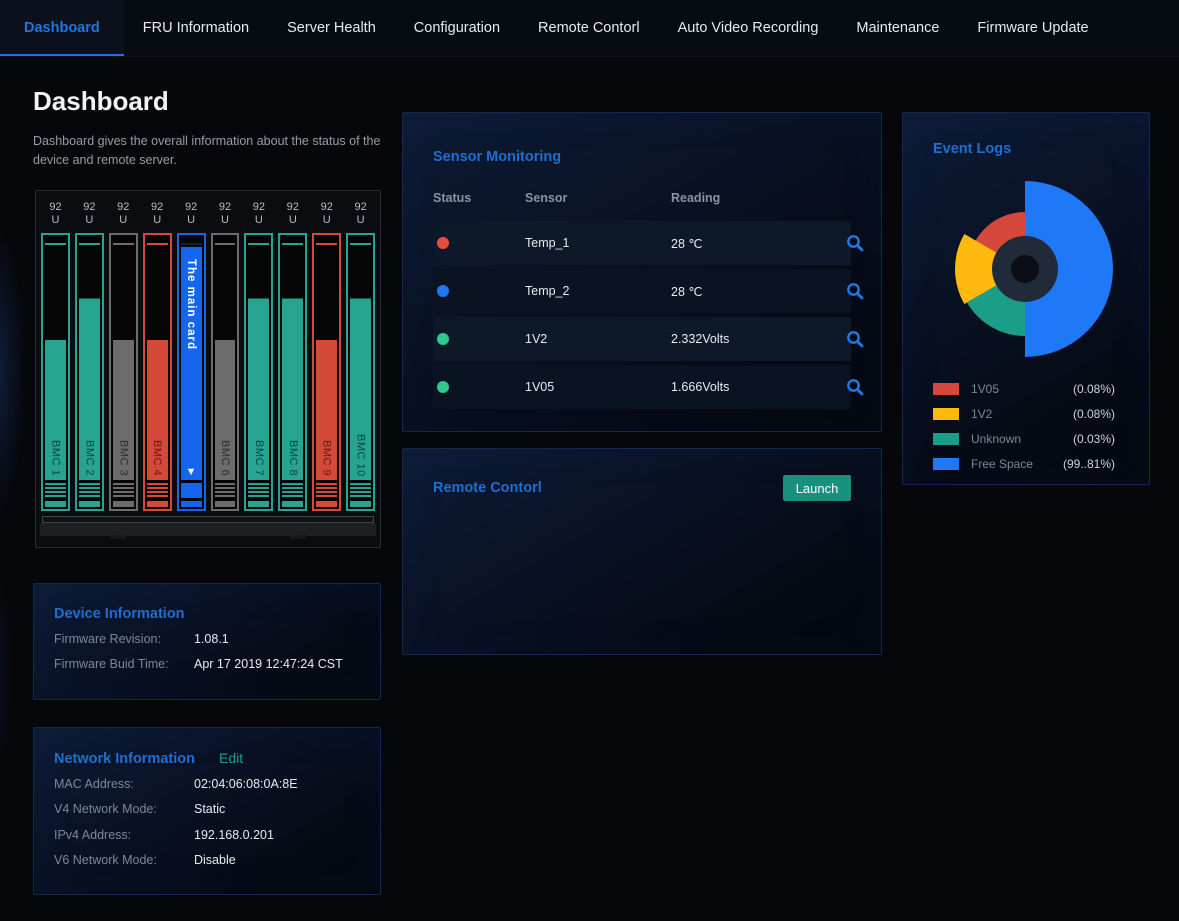  What do you see at coordinates (55, 372) in the screenshot?
I see `bmc-card-bmc-1: BMC 1` at bounding box center [55, 372].